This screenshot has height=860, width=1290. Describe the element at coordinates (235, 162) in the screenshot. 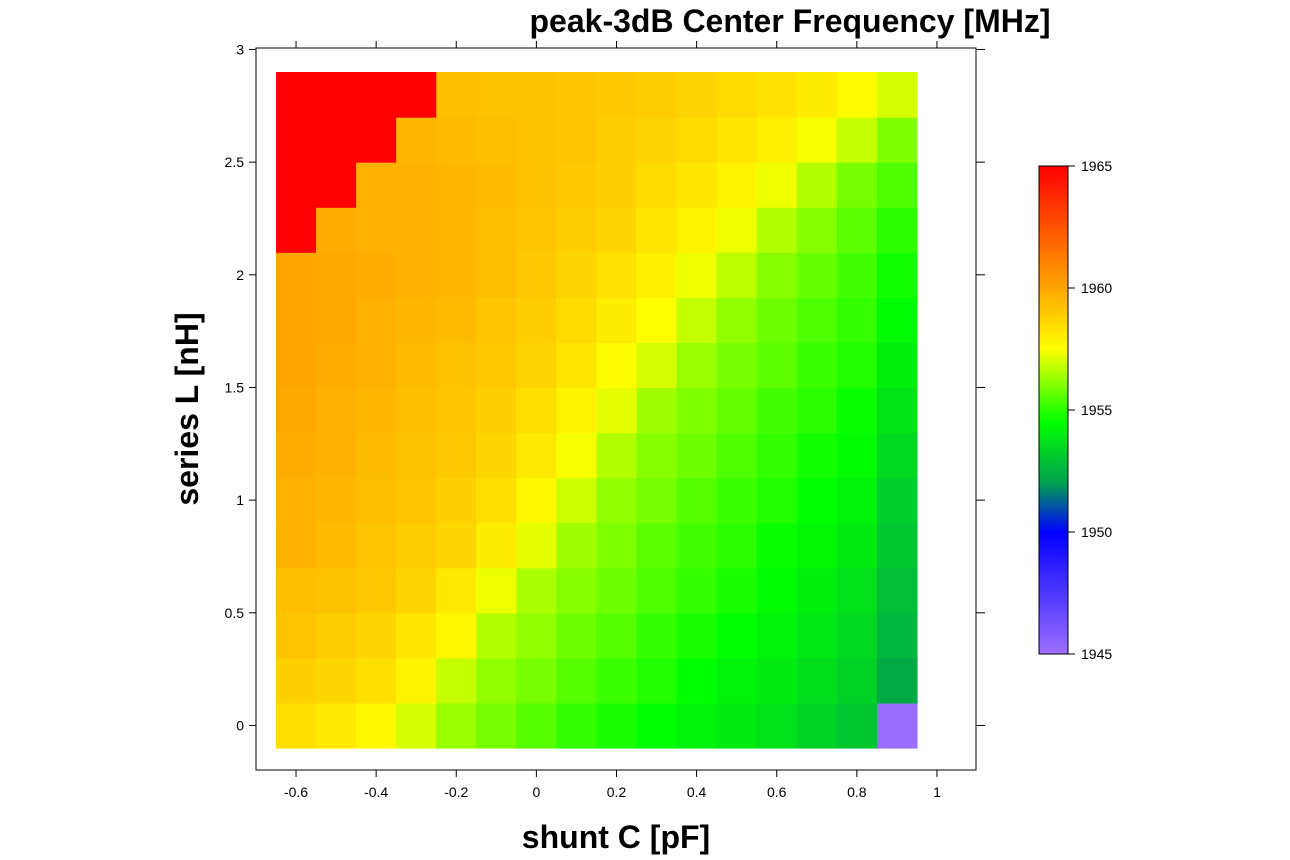

I see `y-tick-label: 2.5` at that location.